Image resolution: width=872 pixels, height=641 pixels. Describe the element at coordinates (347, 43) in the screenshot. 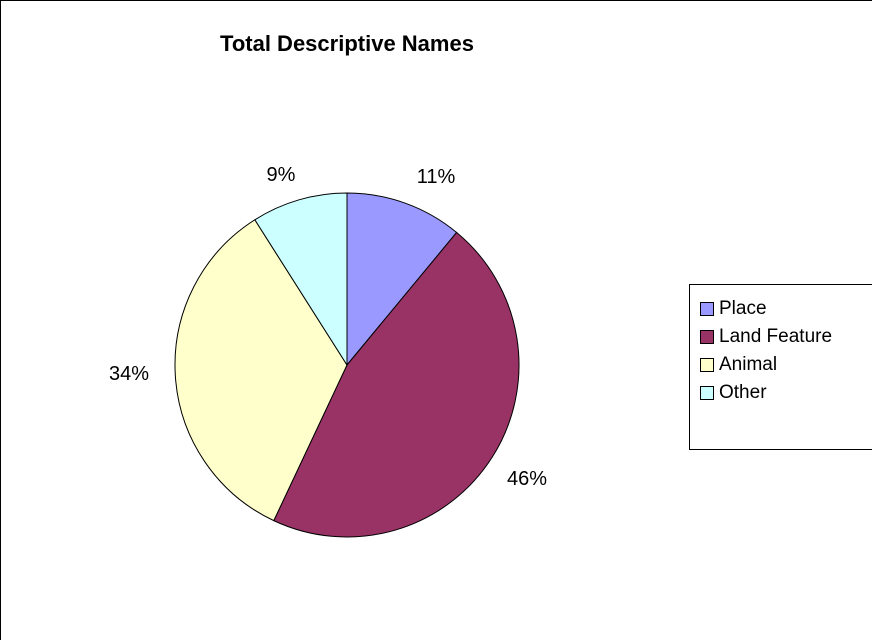

I see `chart-title: Total Descriptive Names` at that location.